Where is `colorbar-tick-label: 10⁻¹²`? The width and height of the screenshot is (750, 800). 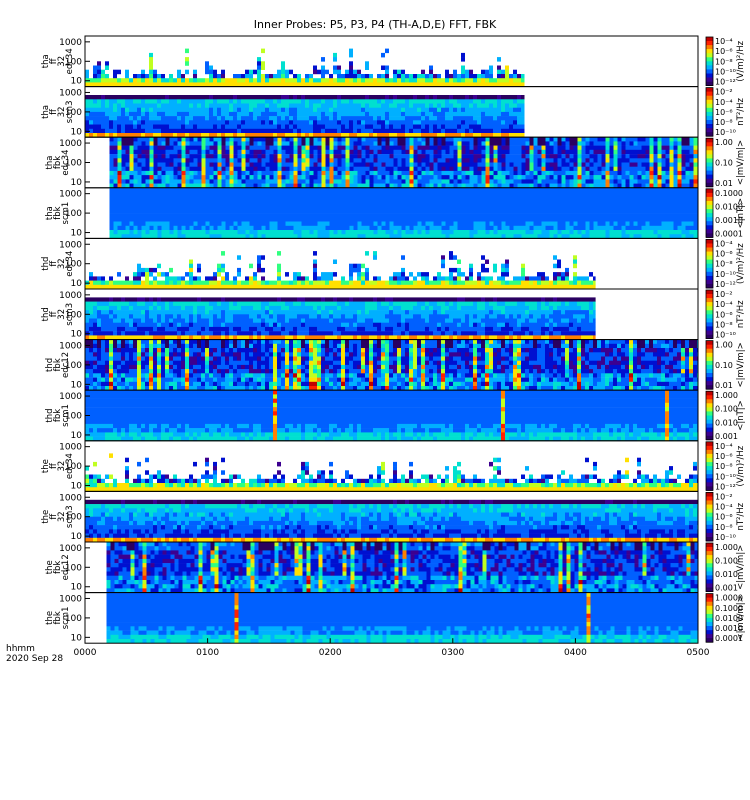 colorbar-tick-label: 10⁻¹² is located at coordinates (725, 82).